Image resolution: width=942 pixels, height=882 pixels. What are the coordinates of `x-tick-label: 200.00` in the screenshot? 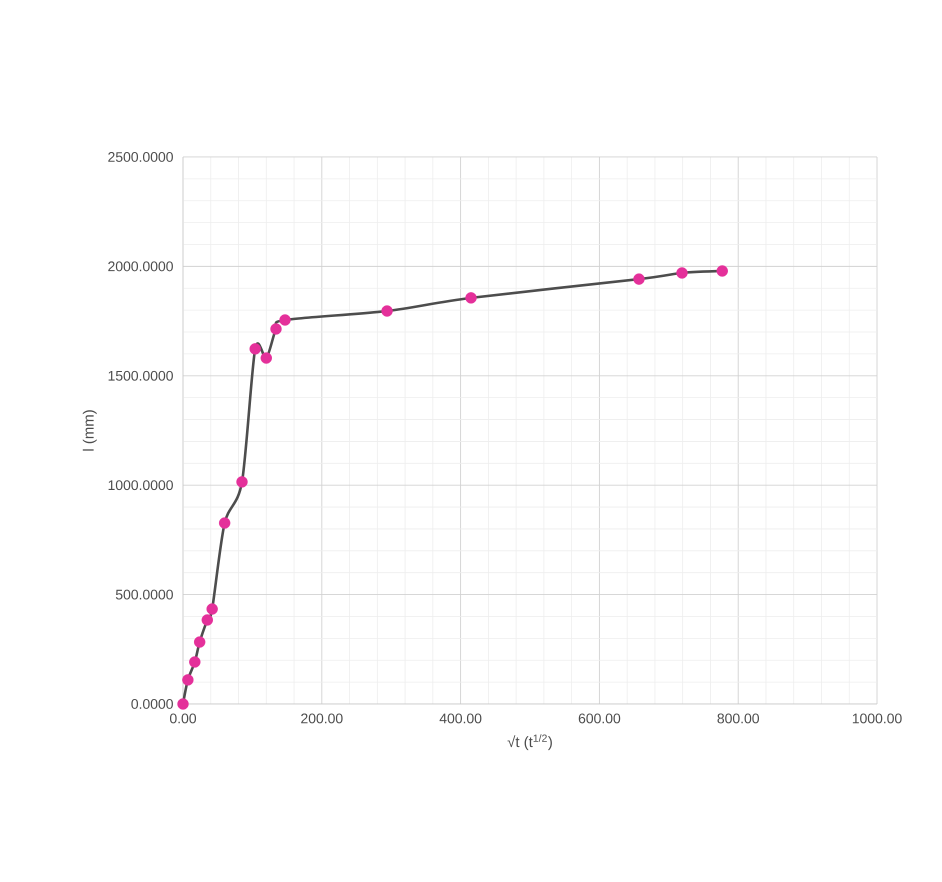 It's located at (322, 718).